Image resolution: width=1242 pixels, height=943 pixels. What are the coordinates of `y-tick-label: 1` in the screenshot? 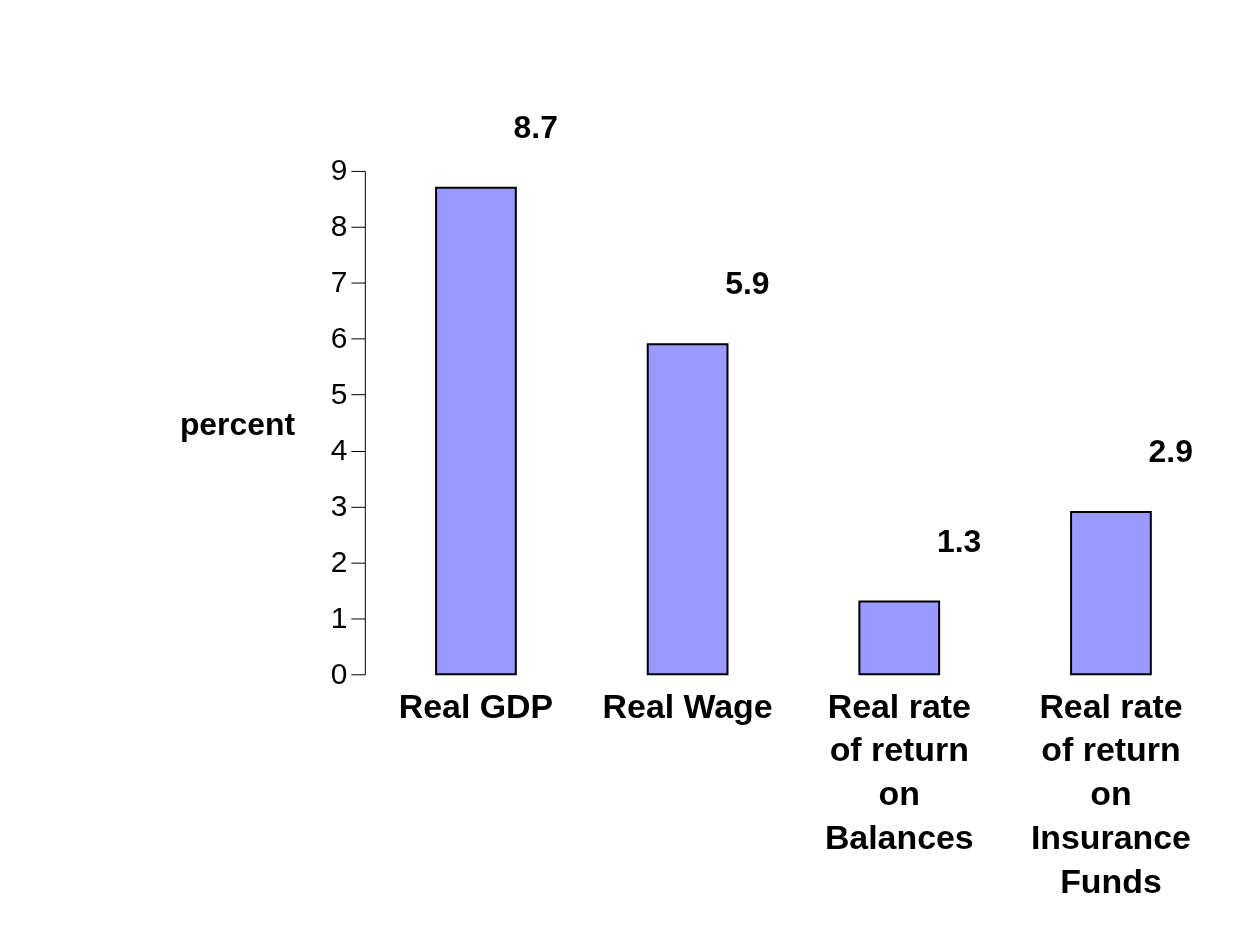 It's located at (339, 617).